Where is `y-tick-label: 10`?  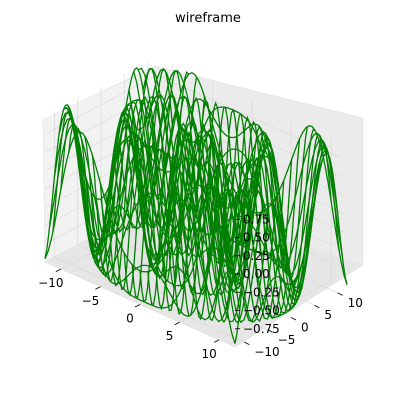 y-tick-label: 10 is located at coordinates (355, 303).